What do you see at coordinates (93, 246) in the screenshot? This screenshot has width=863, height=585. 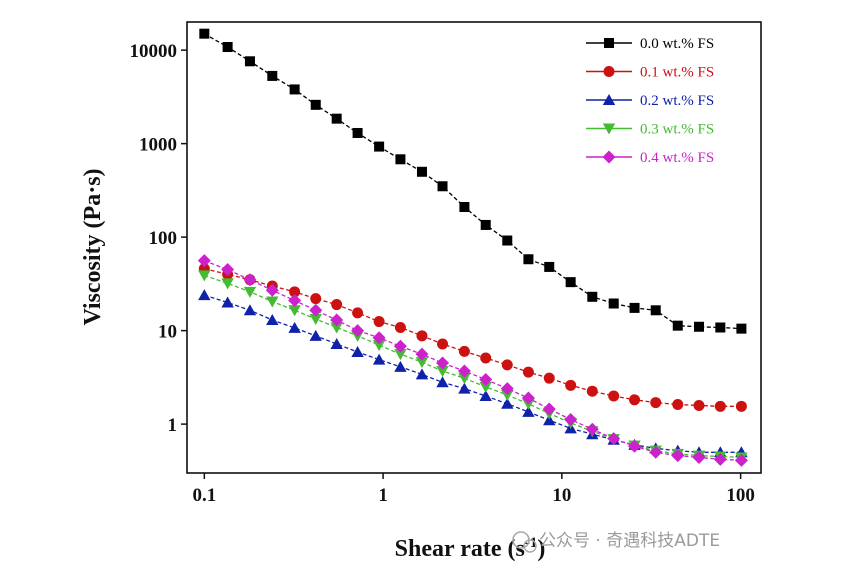 I see `y-axis-label: Viscosity (Pa·s)` at bounding box center [93, 246].